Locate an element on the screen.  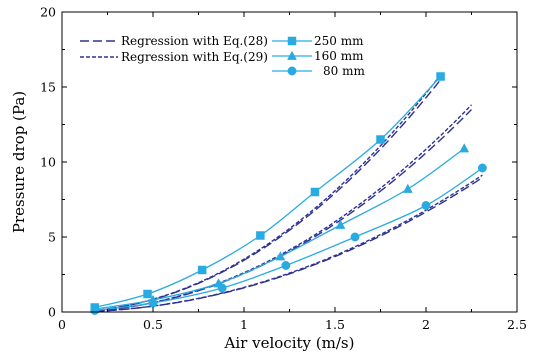
legend-marker-250mm is located at coordinates (292, 41).